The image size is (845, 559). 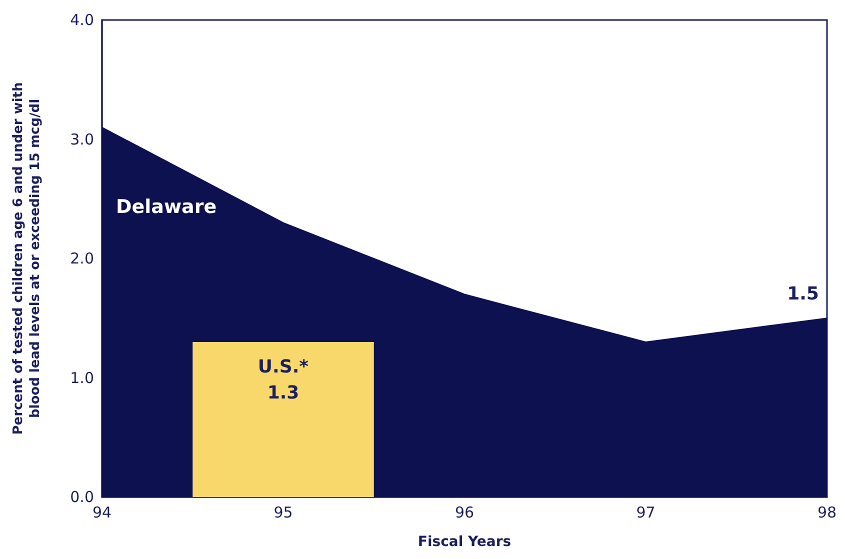 I want to click on series-label: U.S.*, so click(x=284, y=367).